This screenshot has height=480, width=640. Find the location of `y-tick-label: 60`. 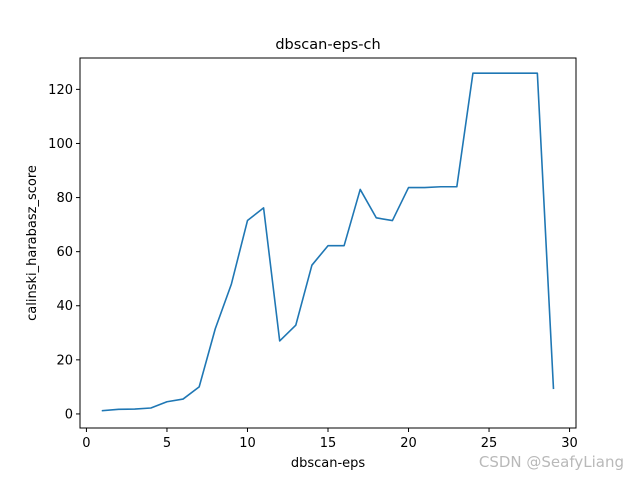

y-tick-label: 60 is located at coordinates (64, 252).